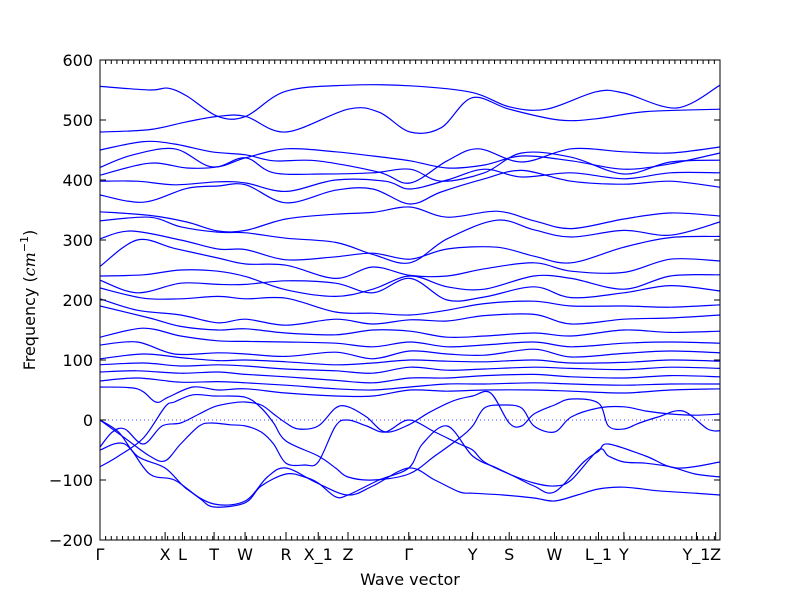  What do you see at coordinates (77, 120) in the screenshot?
I see `y-tick-label: 500` at bounding box center [77, 120].